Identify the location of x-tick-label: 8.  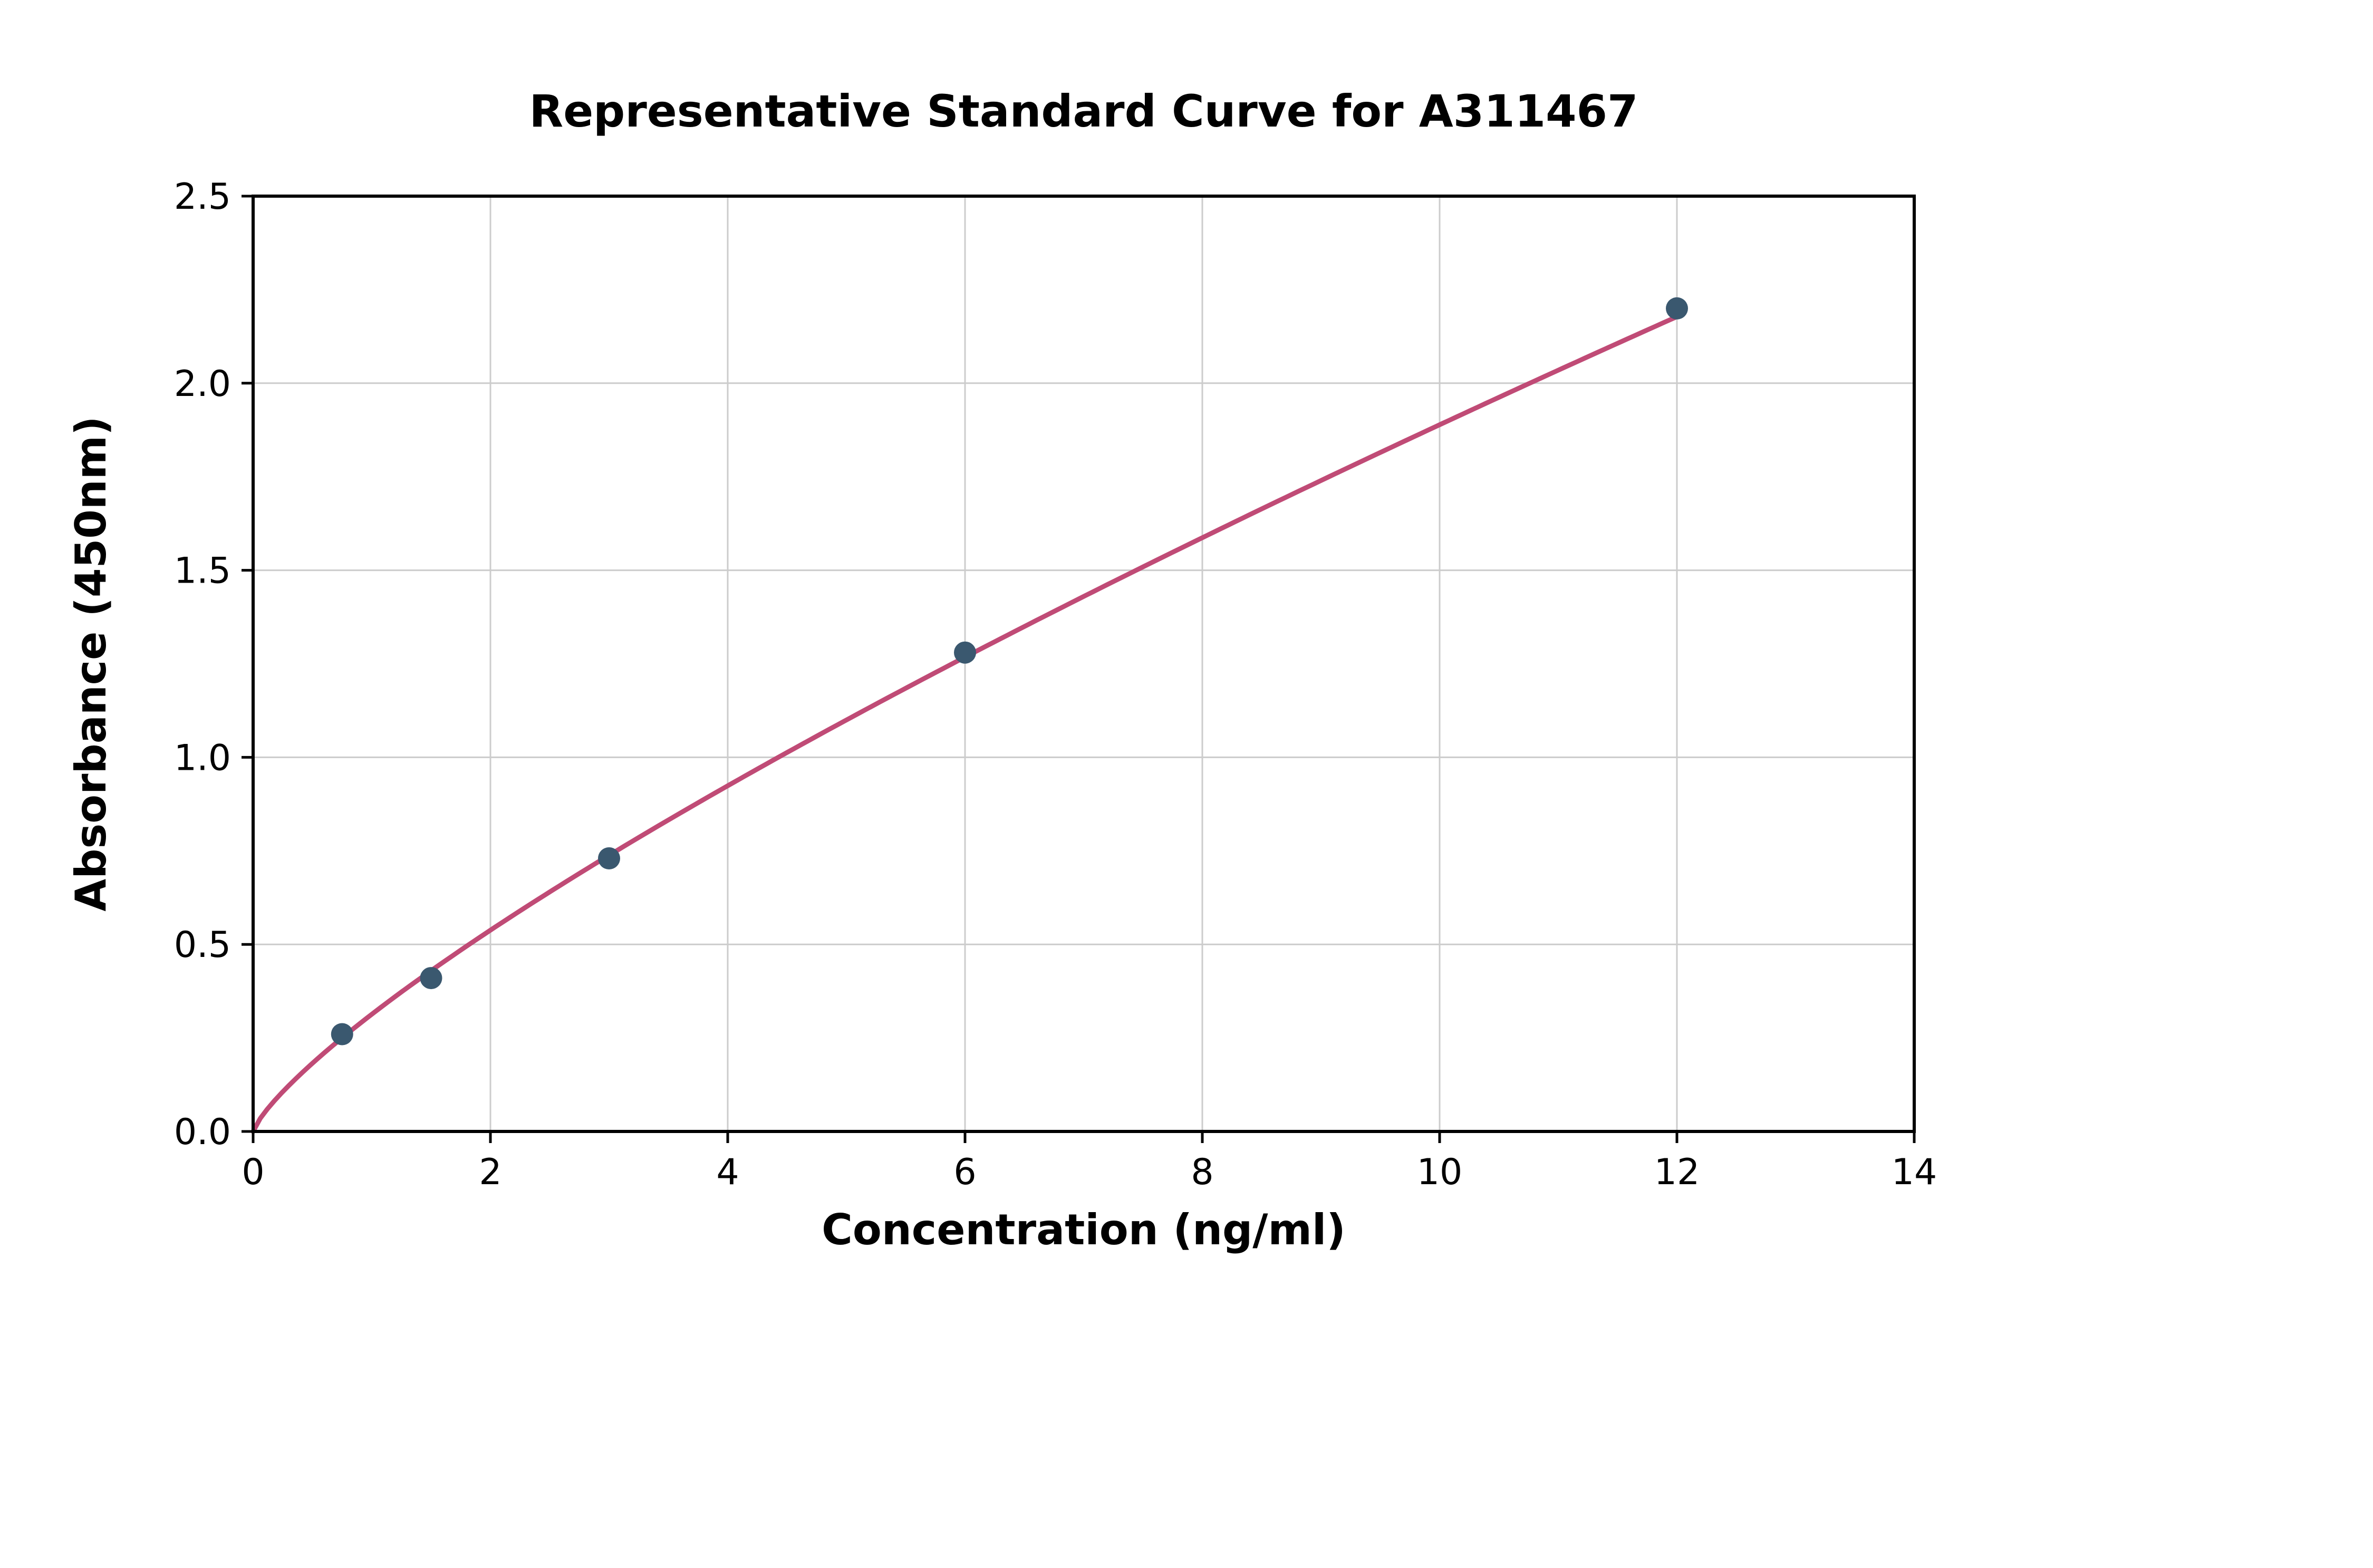
(1202, 1172).